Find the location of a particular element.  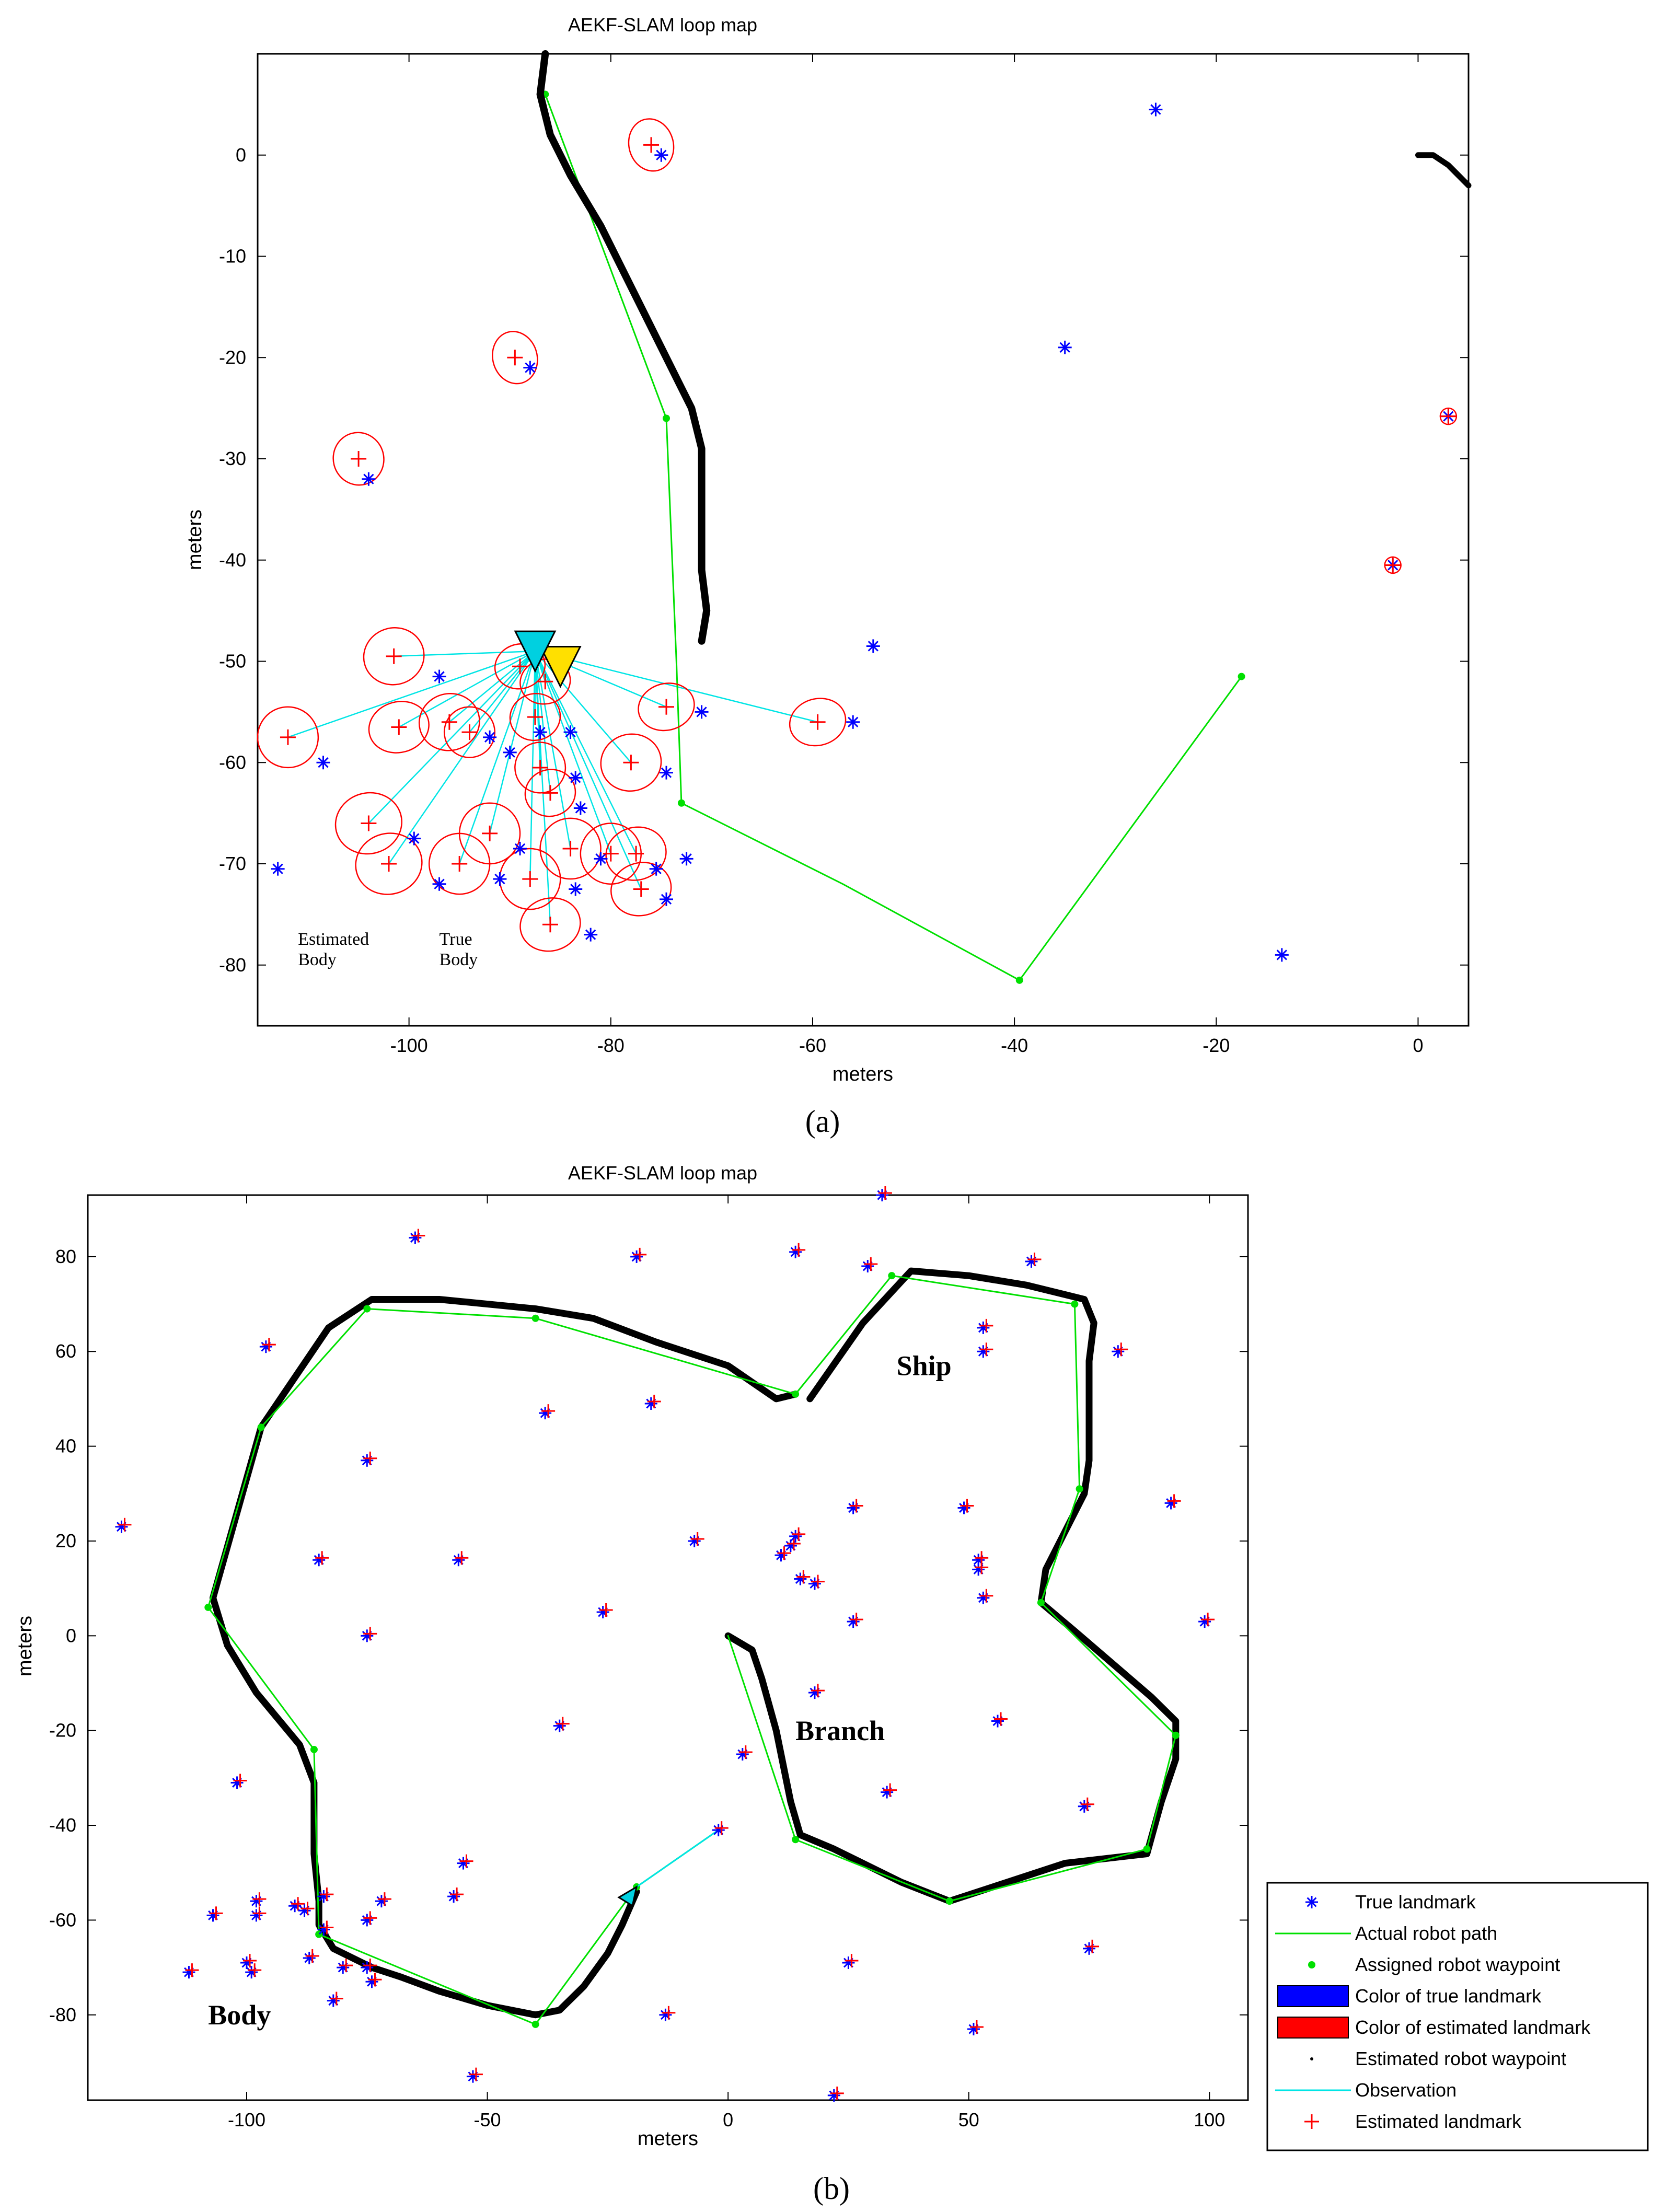

figure-a-label: (a) is located at coordinates (822, 1121).